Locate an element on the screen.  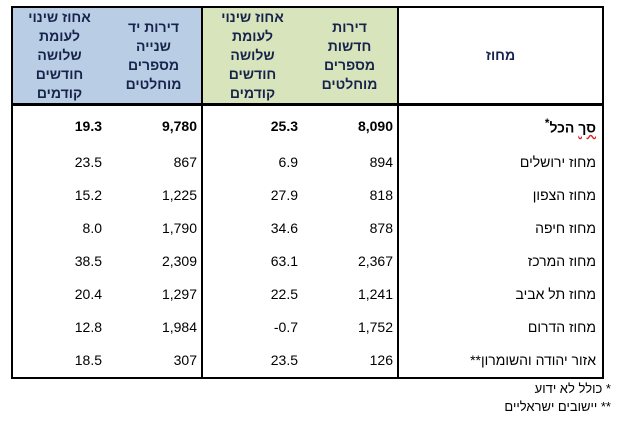
used-pct-cell: 8.0 is located at coordinates (92, 228).